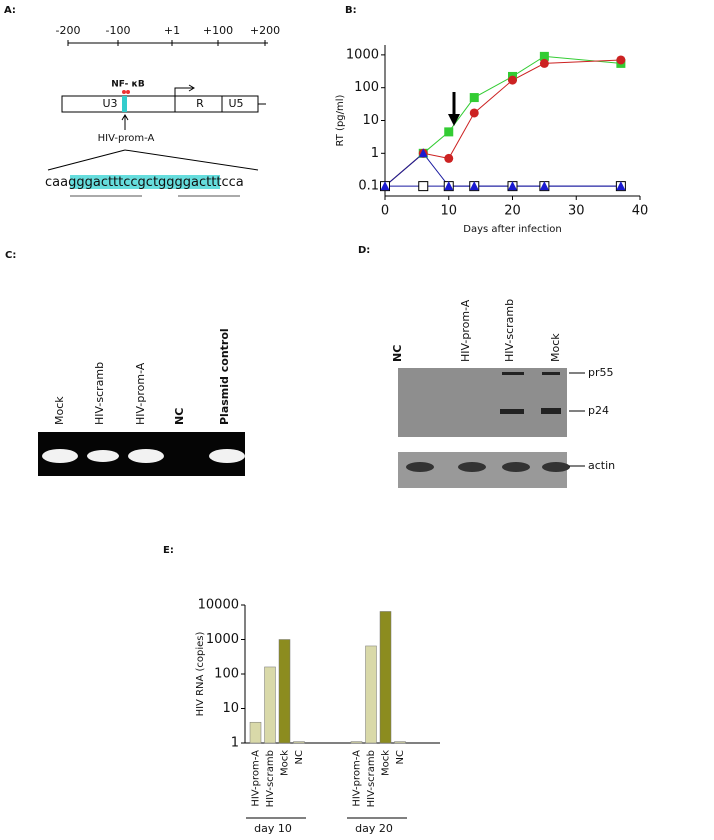 Image resolution: width=714 pixels, height=840 pixels. What do you see at coordinates (224, 376) in the screenshot?
I see `lane-label: Plasmid control` at bounding box center [224, 376].